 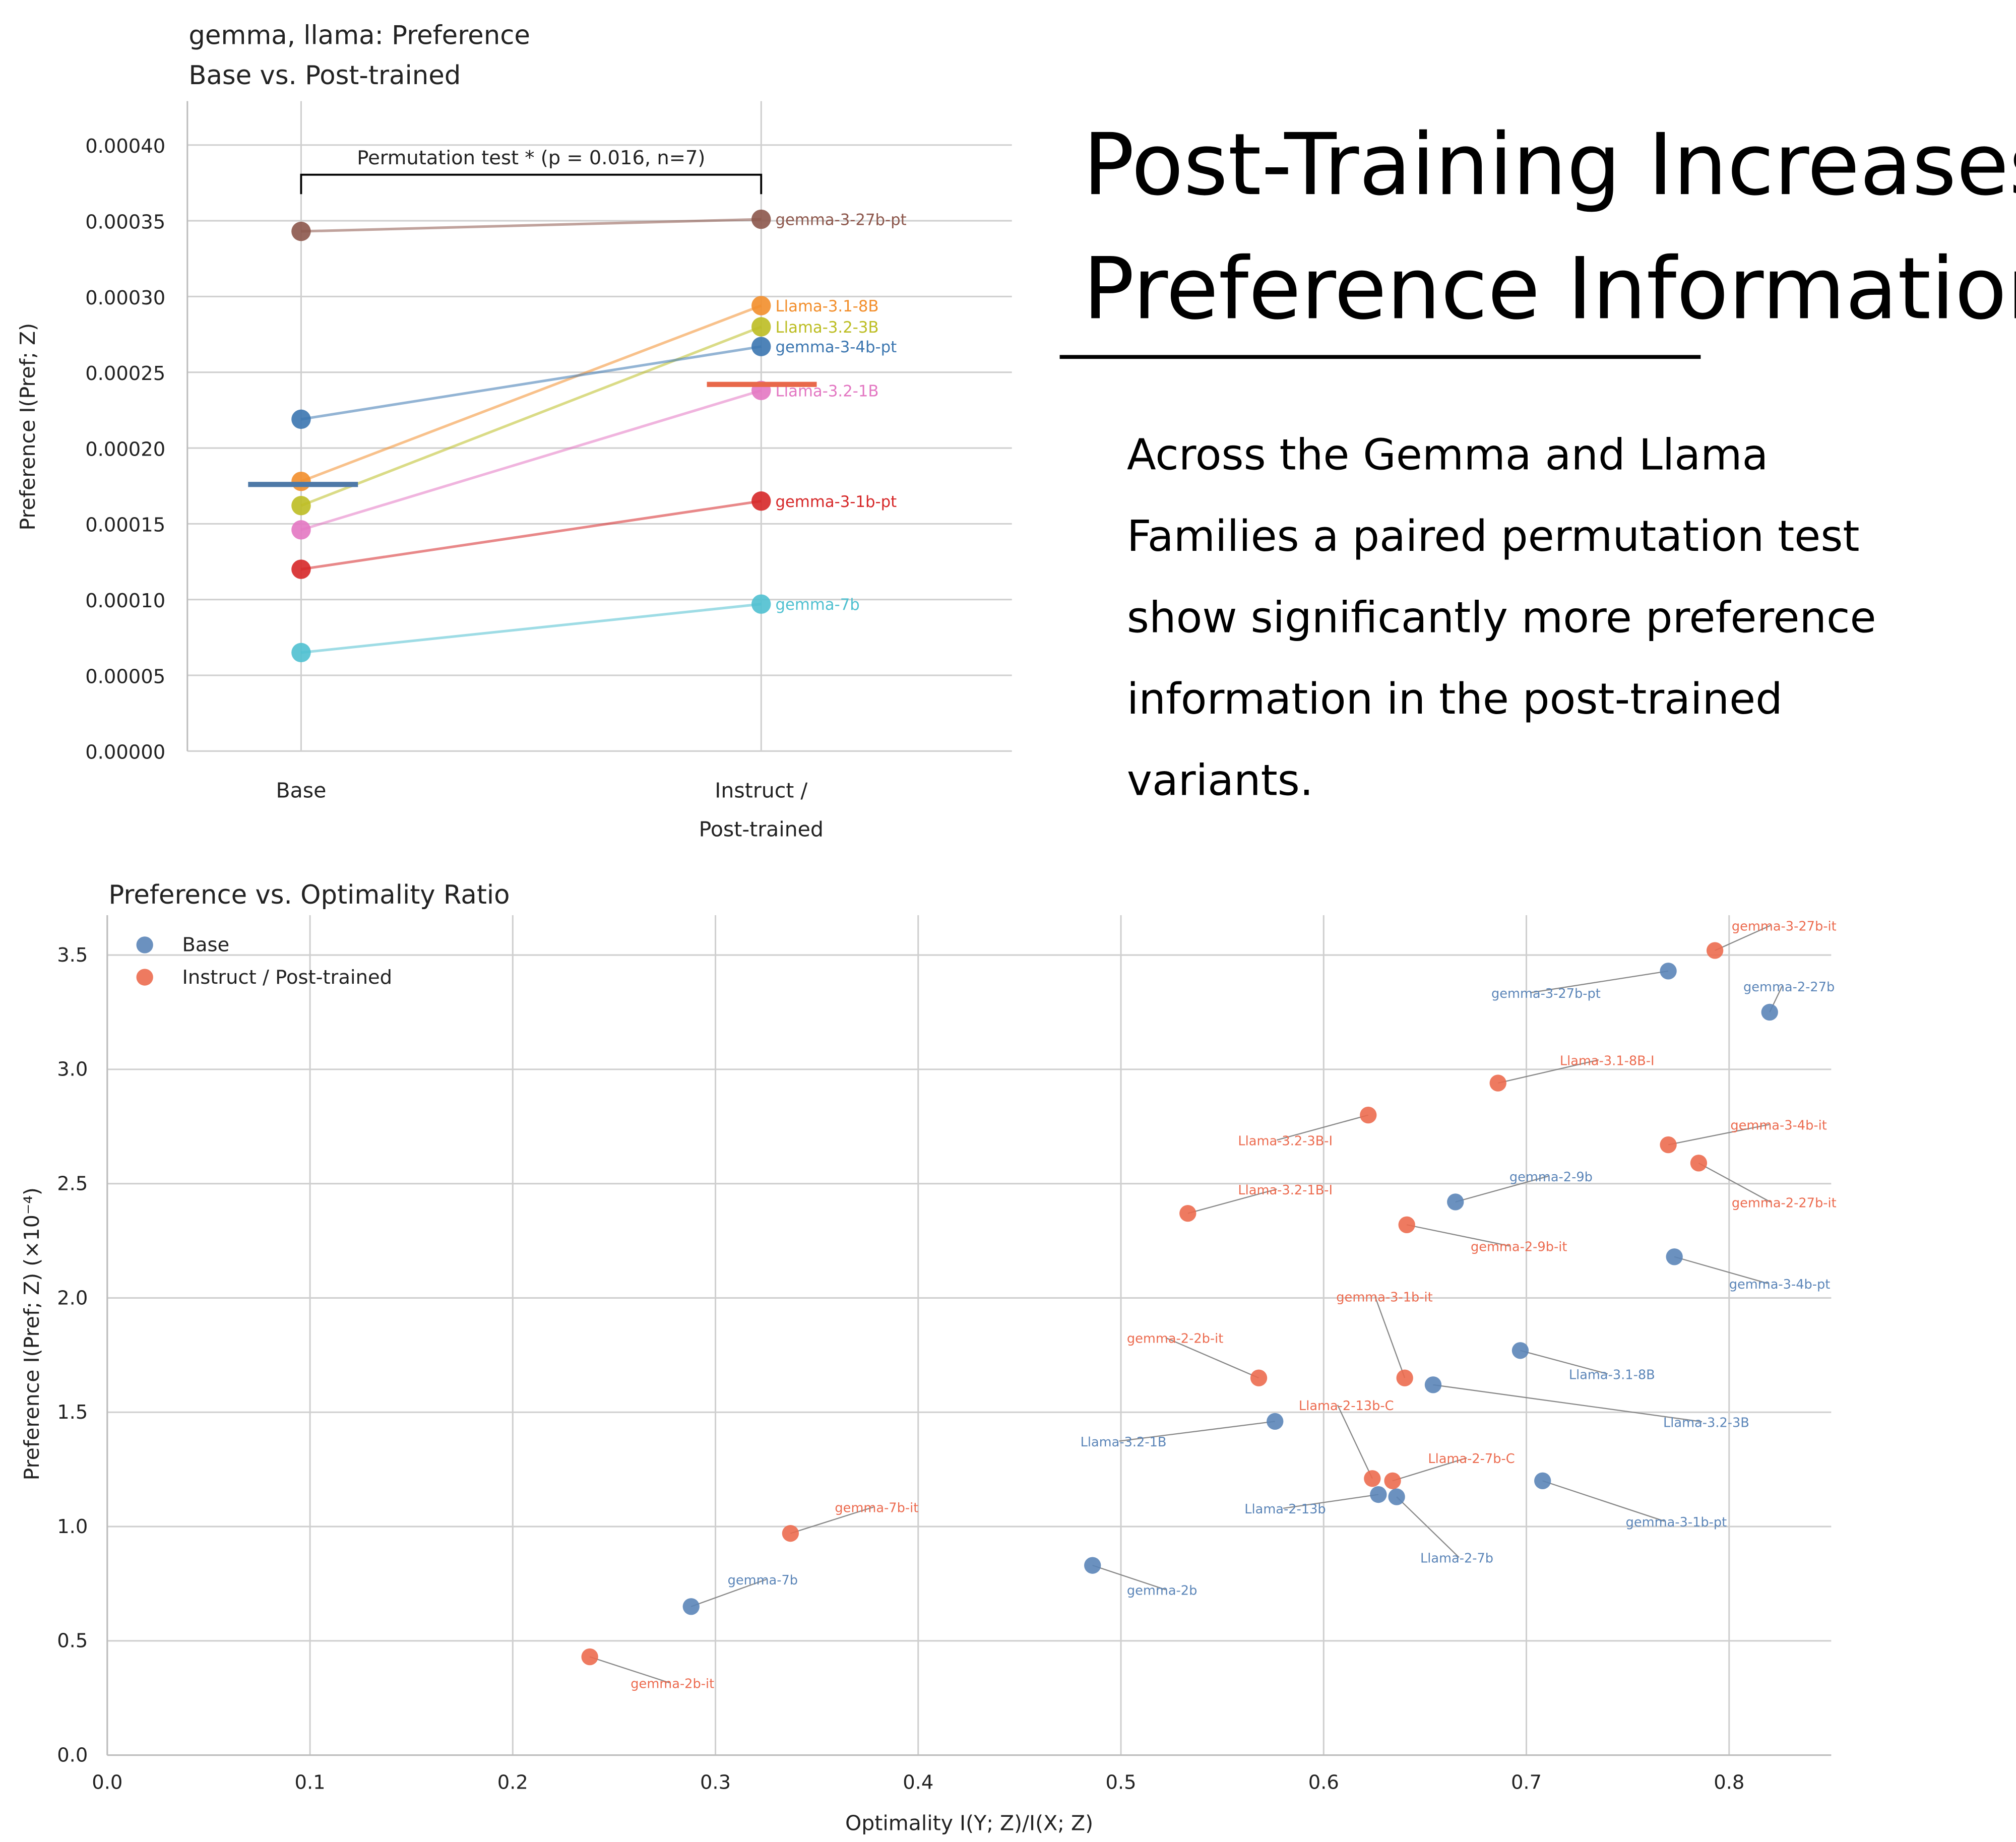 What do you see at coordinates (125, 449) in the screenshot?
I see `y-tick-label: 0.00020` at bounding box center [125, 449].